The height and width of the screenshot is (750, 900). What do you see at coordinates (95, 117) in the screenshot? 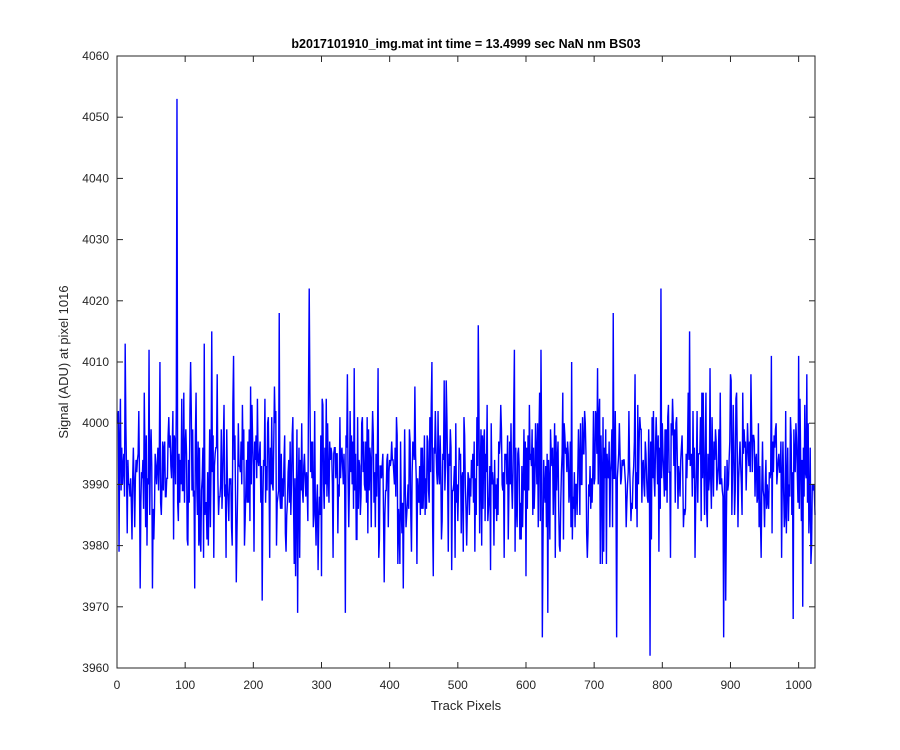
I see `y-tick-label: 4050` at bounding box center [95, 117].